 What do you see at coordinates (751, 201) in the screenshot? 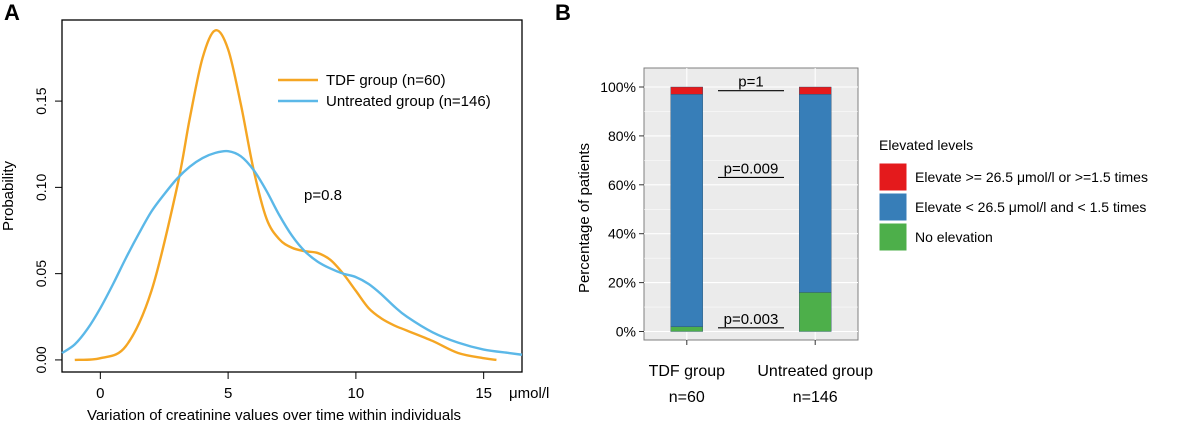
I see `bar-p-values: p=1 p=0.009 p=0.003` at bounding box center [751, 201].